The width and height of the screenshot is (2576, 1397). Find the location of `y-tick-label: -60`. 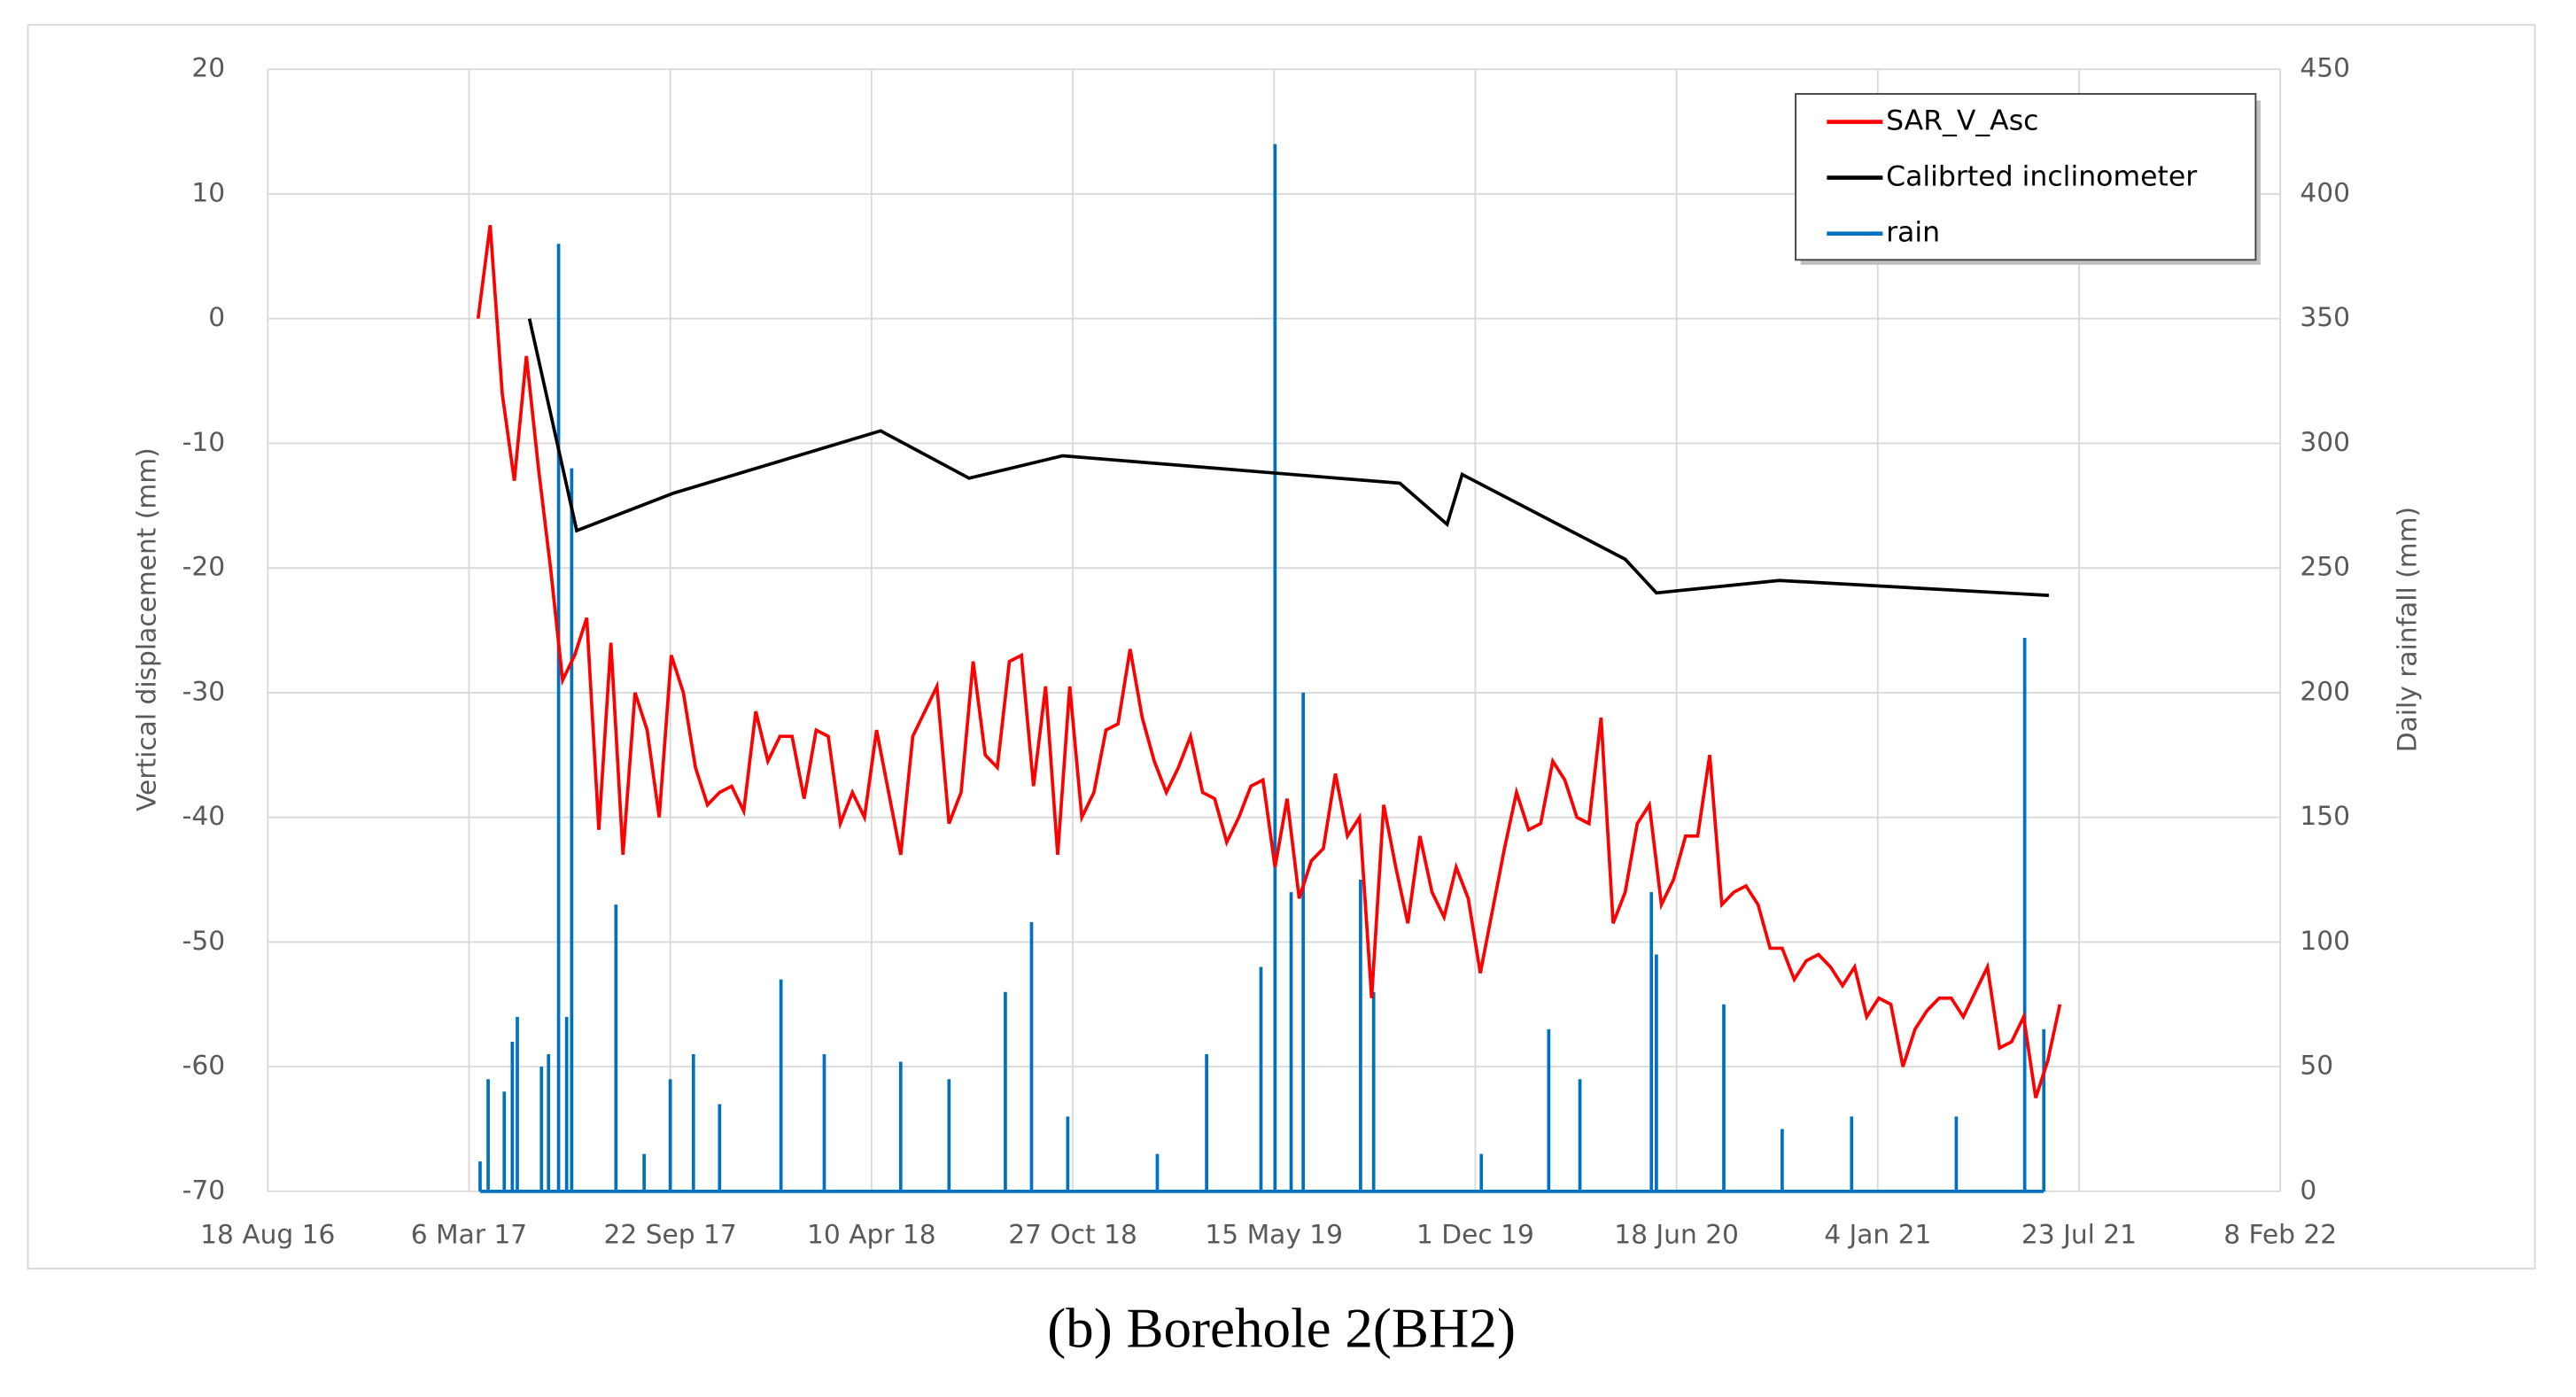

y-tick-label: -60 is located at coordinates (203, 1065).